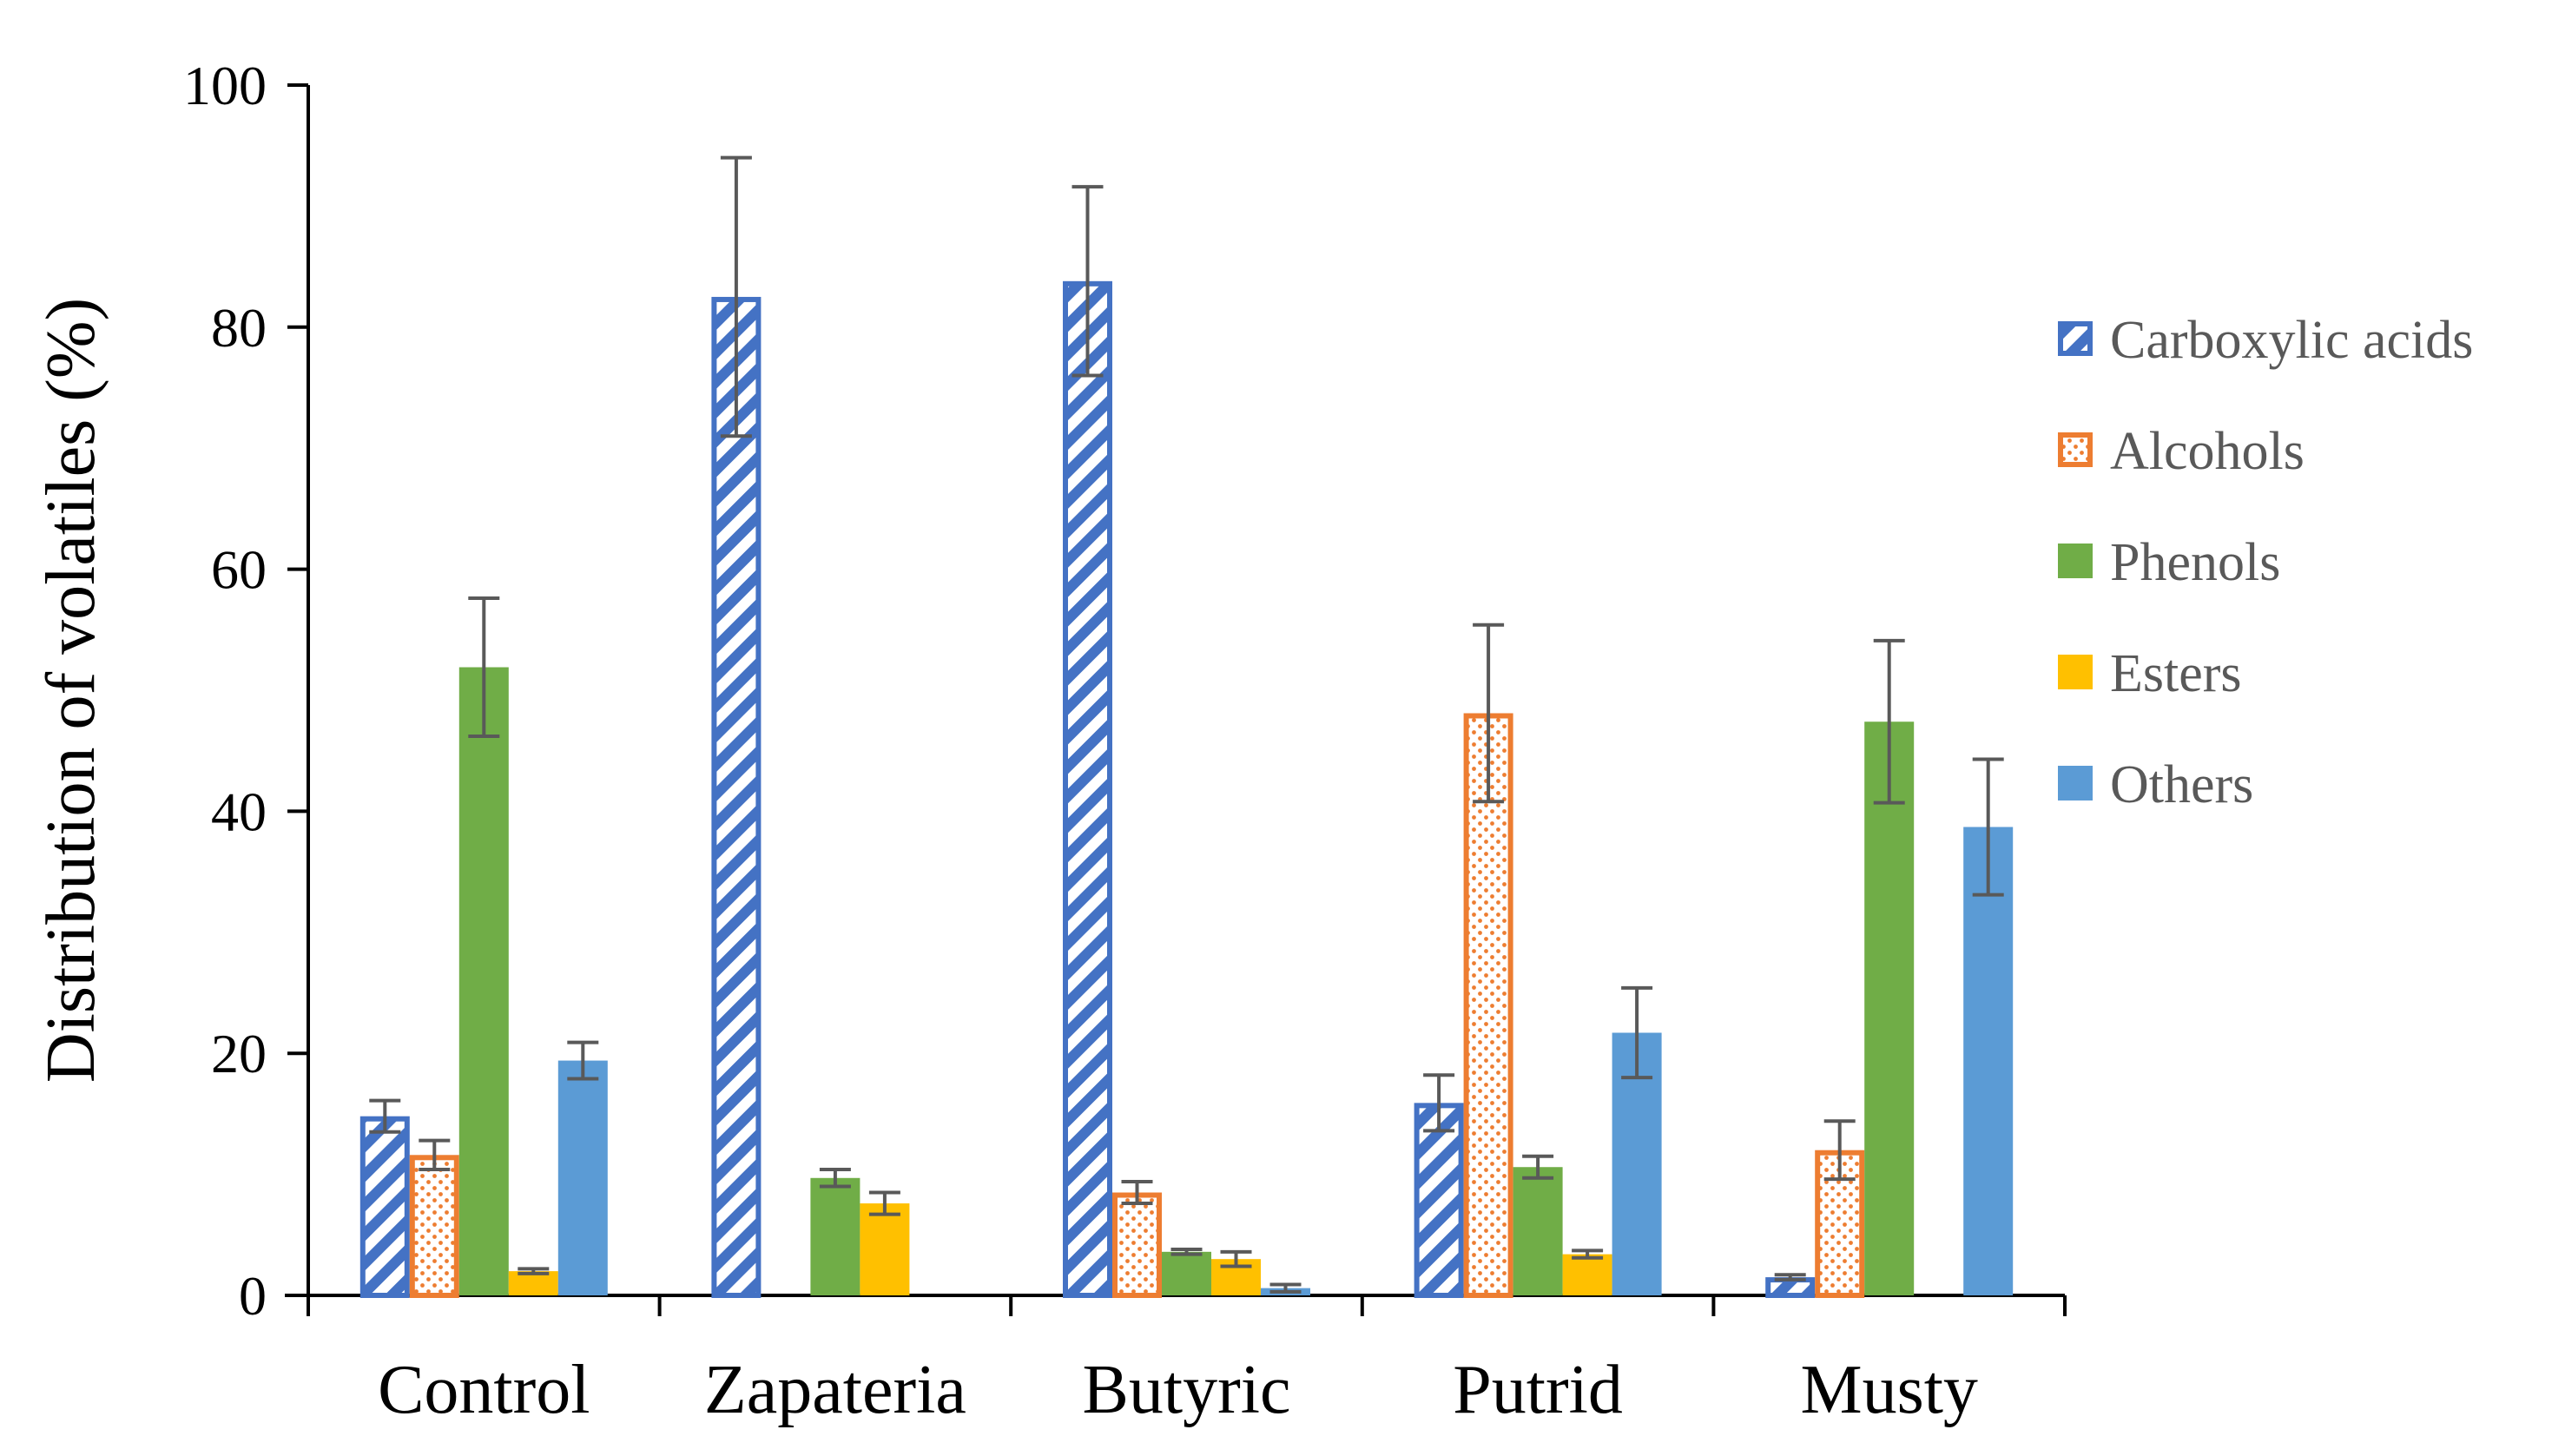  Describe the element at coordinates (1790, 1277) in the screenshot. I see `error-bar-musty-carboxylic-acids` at that location.